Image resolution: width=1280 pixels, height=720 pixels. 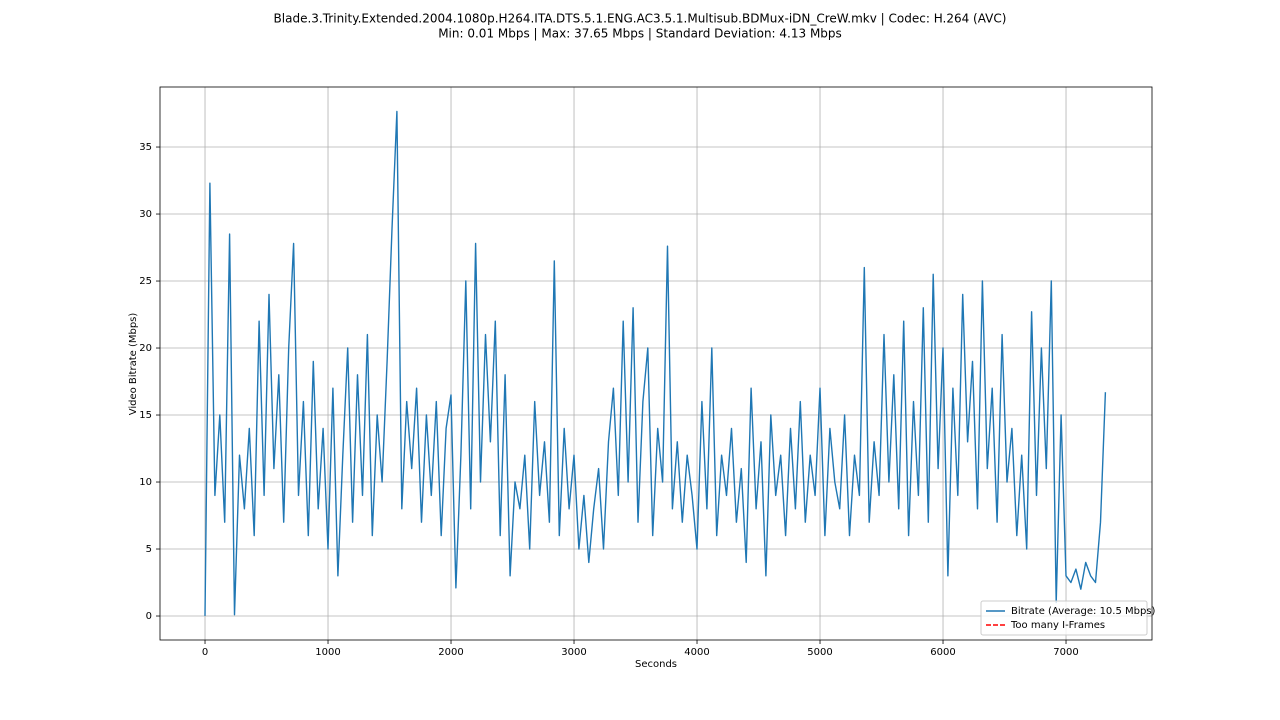 What do you see at coordinates (149, 549) in the screenshot?
I see `y-tick-label: 5` at bounding box center [149, 549].